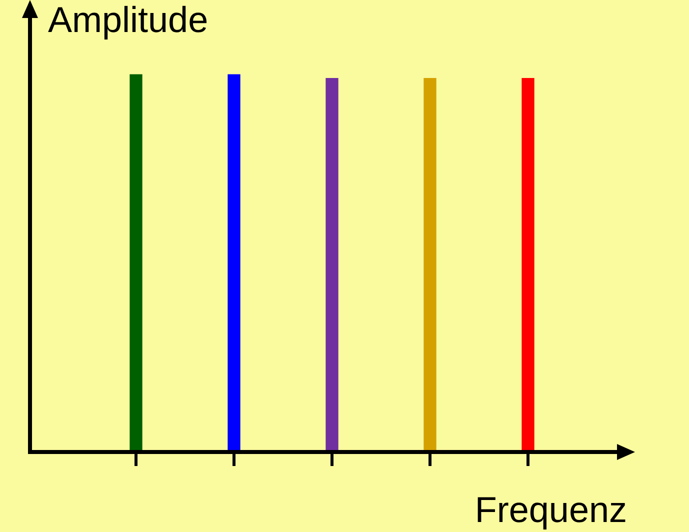 This screenshot has width=689, height=532. I want to click on x-axis-title: Frequenz, so click(550, 509).